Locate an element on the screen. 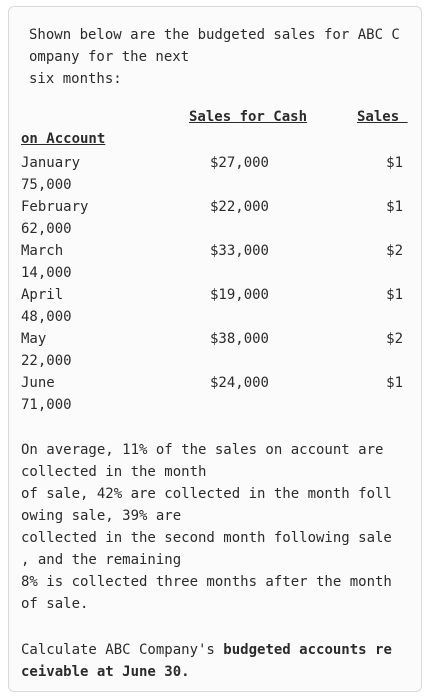 This screenshot has height=700, width=430. month-label: April is located at coordinates (42, 295).